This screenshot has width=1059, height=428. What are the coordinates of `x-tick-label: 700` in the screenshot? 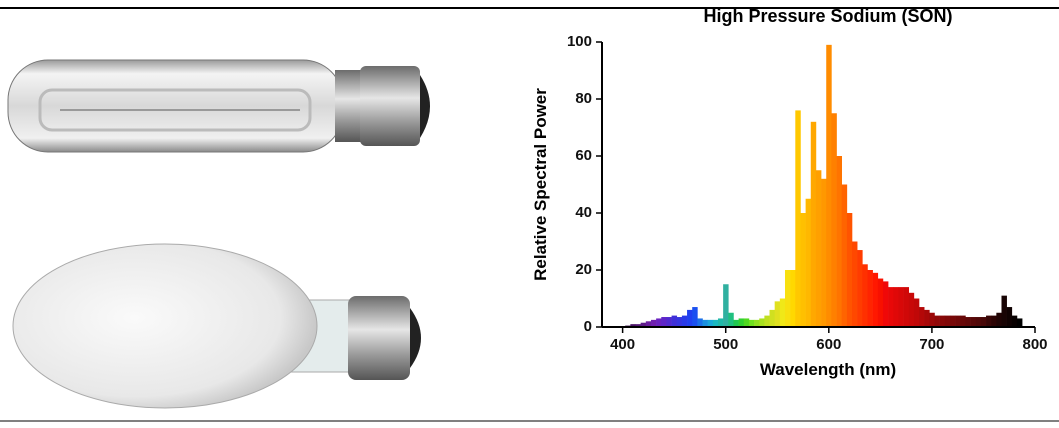 It's located at (931, 344).